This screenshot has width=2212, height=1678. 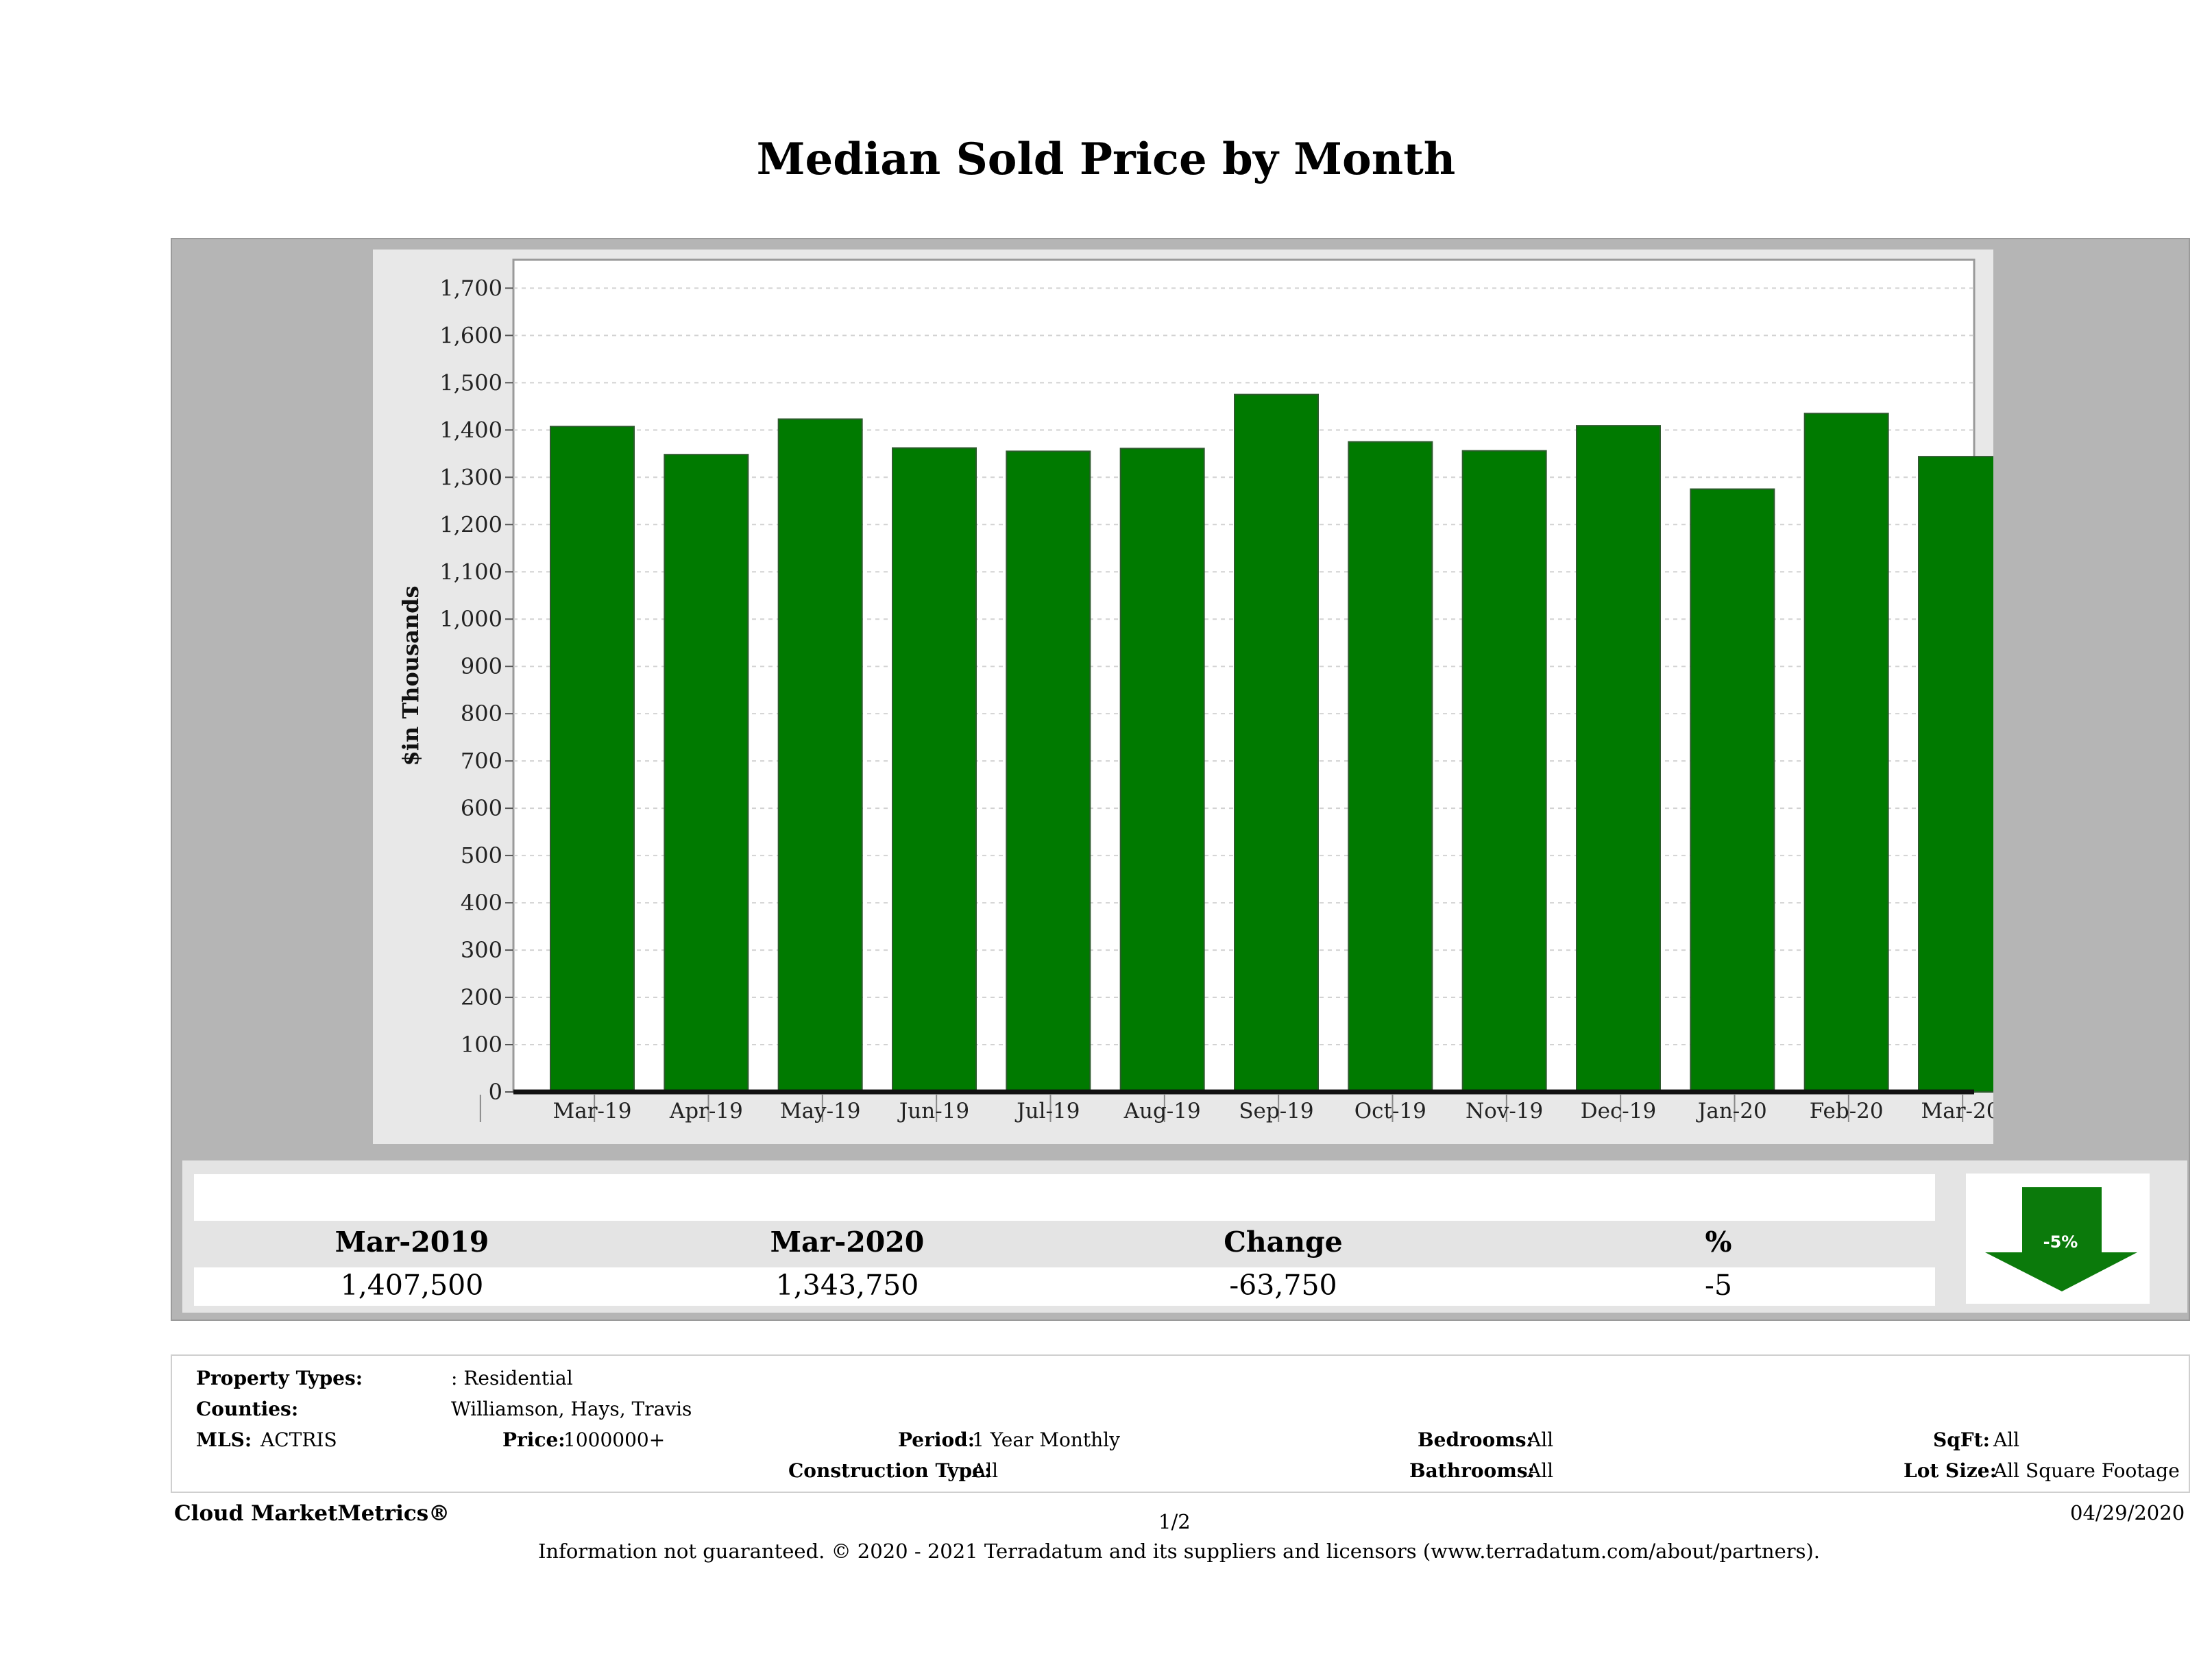 I want to click on lot-size-label: Lot Size:, so click(x=1951, y=1471).